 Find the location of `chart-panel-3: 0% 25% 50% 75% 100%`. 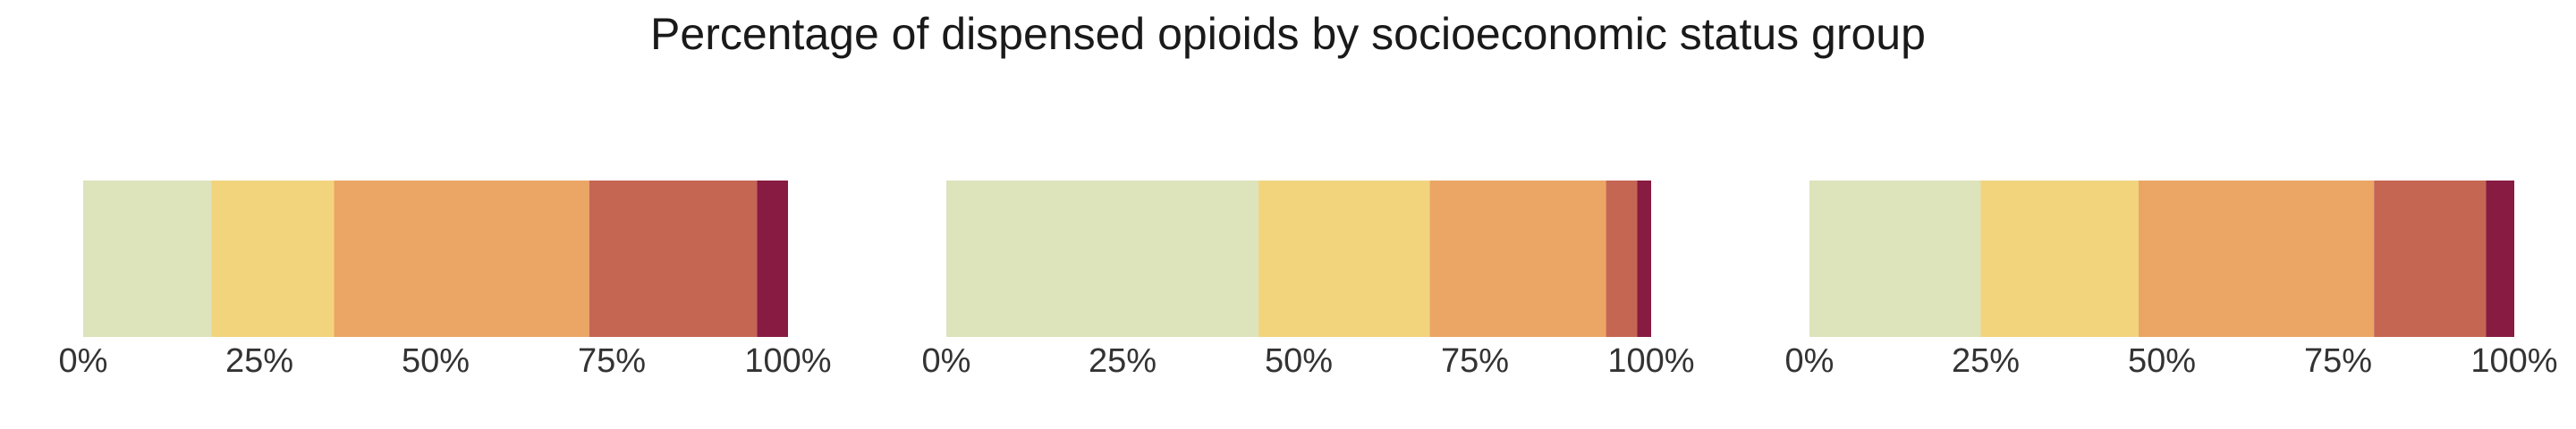

chart-panel-3: 0% 25% 50% 75% 100% is located at coordinates (2171, 281).